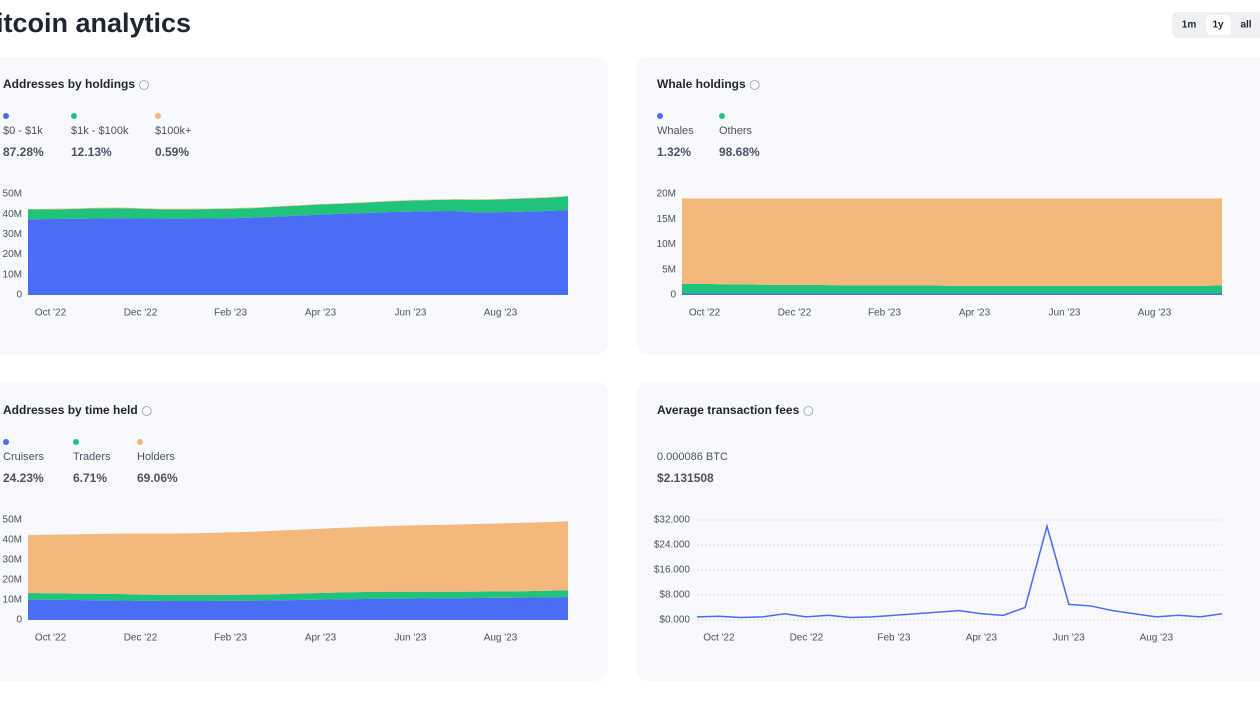 The width and height of the screenshot is (1260, 715). I want to click on legend-share: 0.59%, so click(172, 152).